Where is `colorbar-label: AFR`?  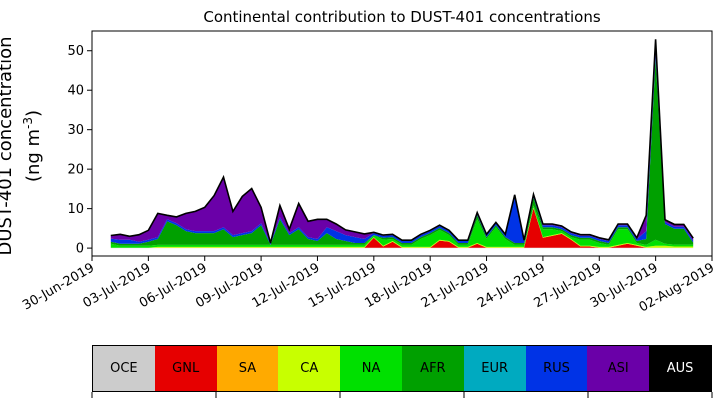 colorbar-label: AFR is located at coordinates (433, 368).